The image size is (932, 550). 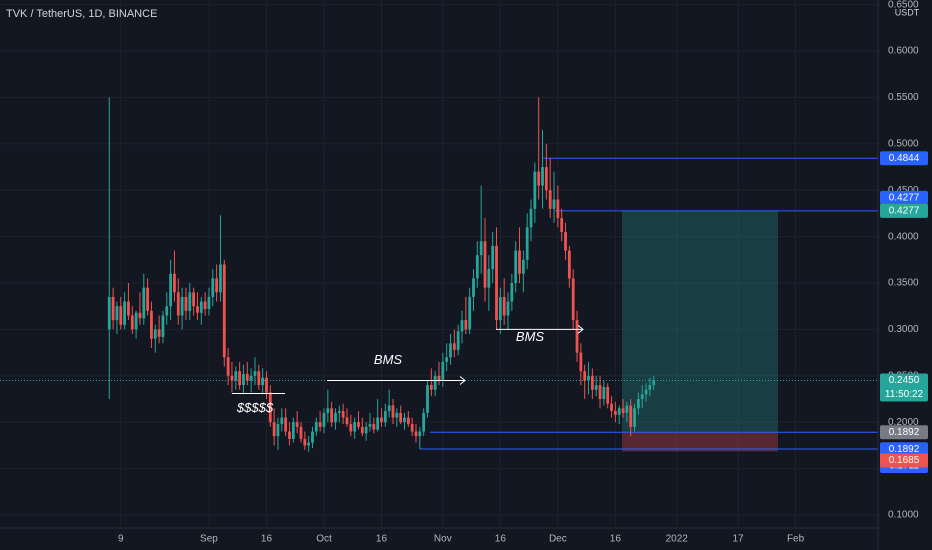 What do you see at coordinates (903, 51) in the screenshot?
I see `y-tick-label: 0.6000` at bounding box center [903, 51].